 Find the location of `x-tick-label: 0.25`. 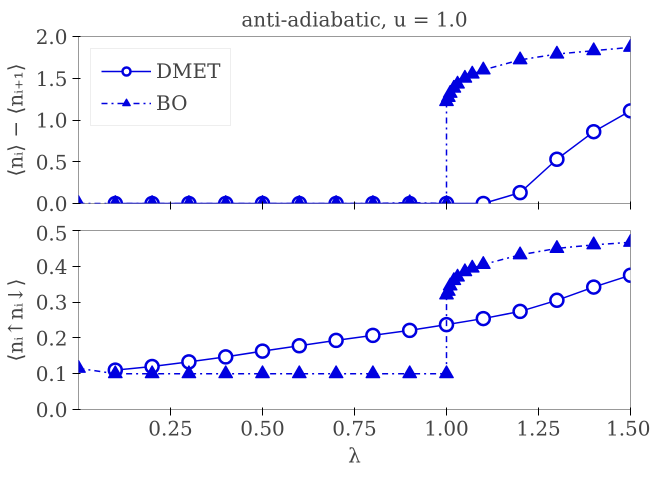

x-tick-label: 0.25 is located at coordinates (170, 428).